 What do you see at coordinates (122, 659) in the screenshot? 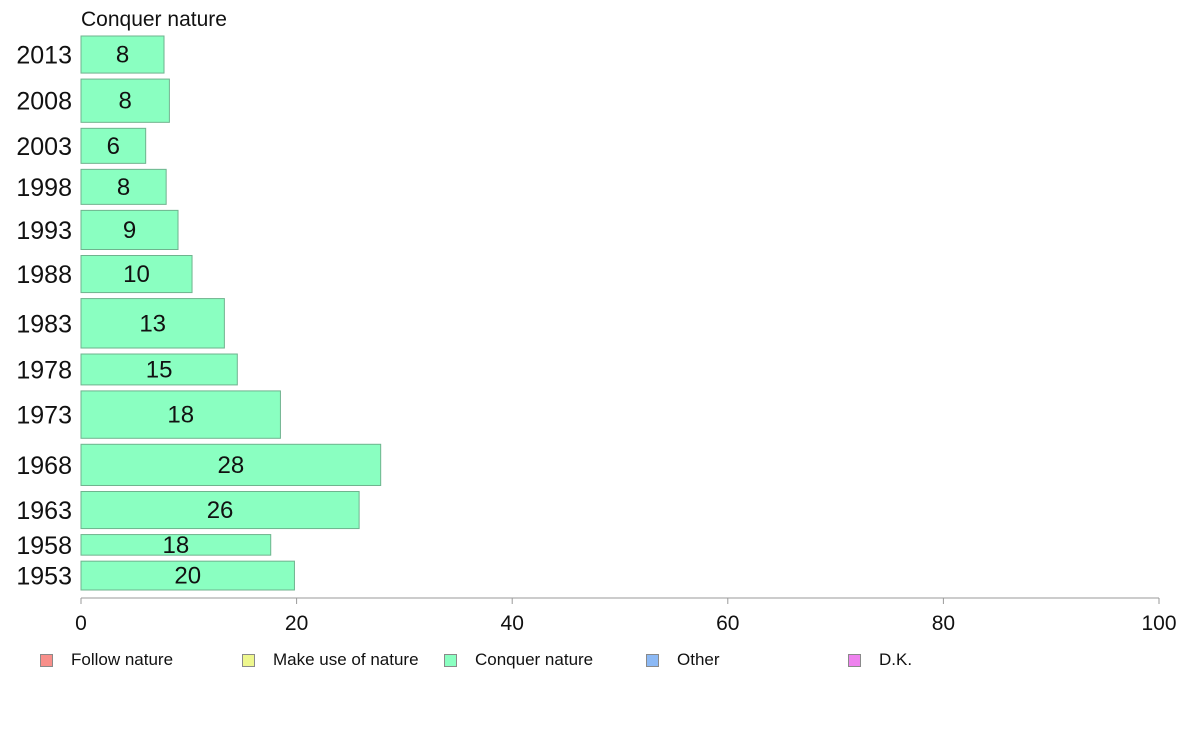
I see `legend-label: Follow nature` at bounding box center [122, 659].